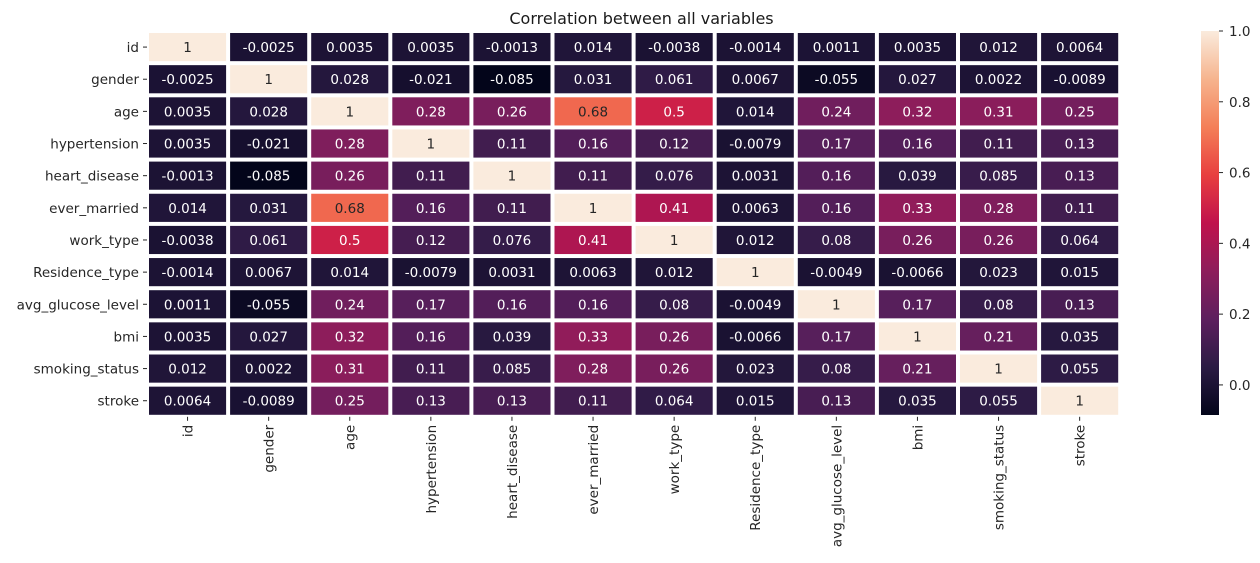 The image size is (1260, 563). Describe the element at coordinates (1239, 174) in the screenshot. I see `colorbar-tick-label: 0.6` at that location.